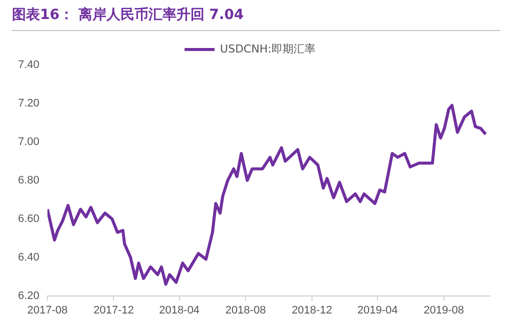  I want to click on y-tick-label: 6.20, so click(29, 296).